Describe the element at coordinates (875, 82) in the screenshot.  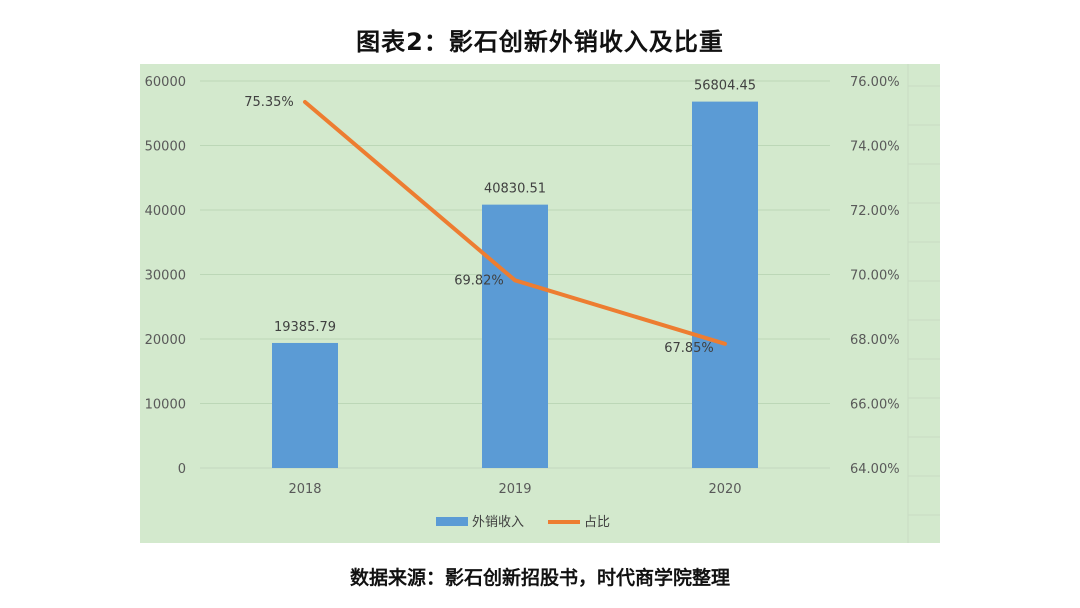
I see `y2-tick-label: 76.00%` at that location.